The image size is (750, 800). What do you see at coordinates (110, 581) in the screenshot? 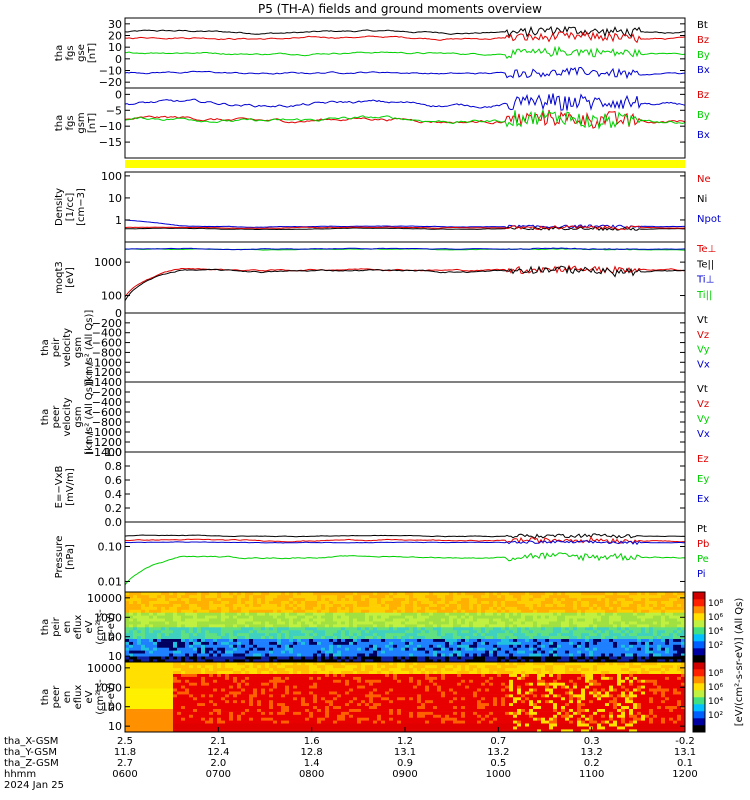
I see `y-tick-label: 0.01` at bounding box center [110, 581].